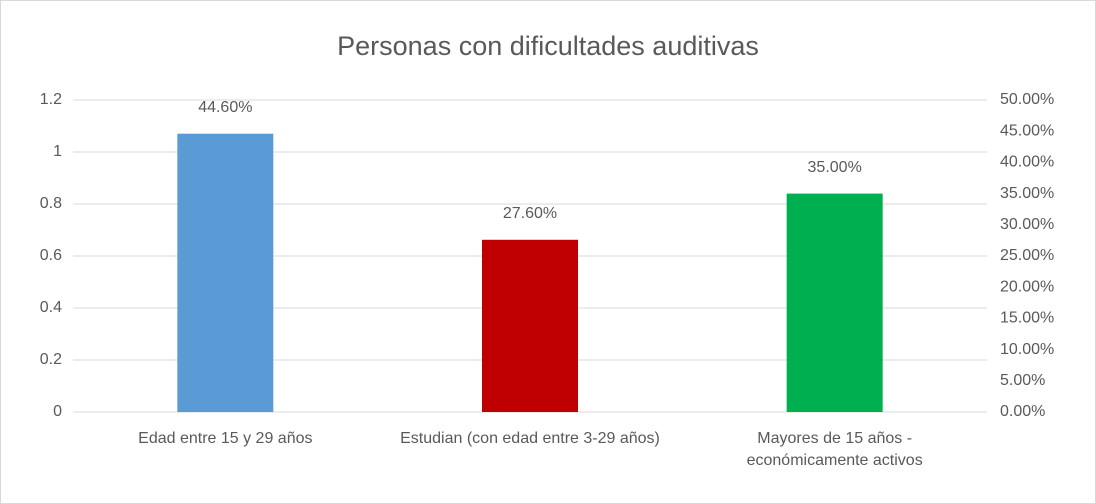 Image resolution: width=1096 pixels, height=504 pixels. Describe the element at coordinates (1027, 130) in the screenshot. I see `y2-tick-label: 45.00%` at that location.